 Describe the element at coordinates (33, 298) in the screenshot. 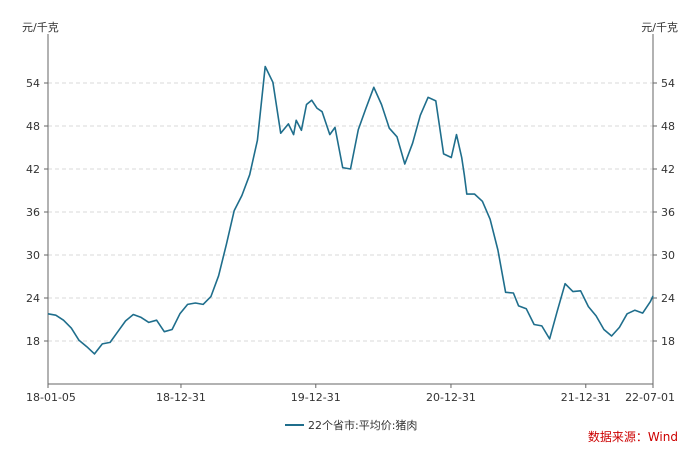

I see `y-tick-label-left-24: 24` at that location.